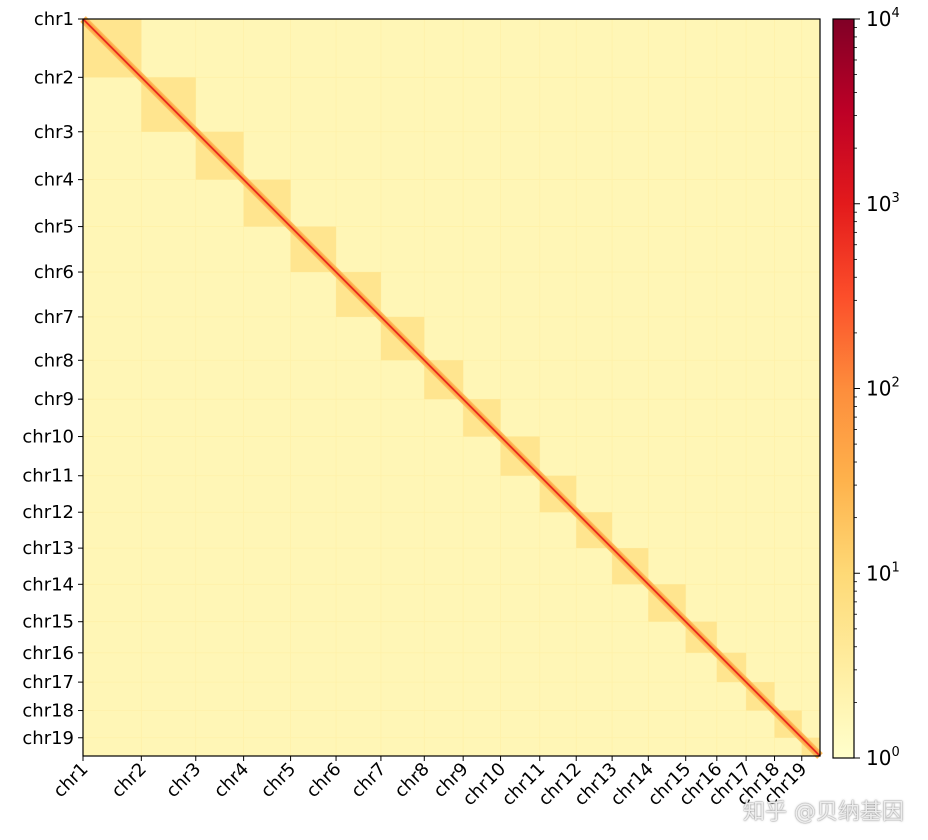 The image size is (928, 840). Describe the element at coordinates (54, 19) in the screenshot. I see `y-tick-label: chr1` at that location.